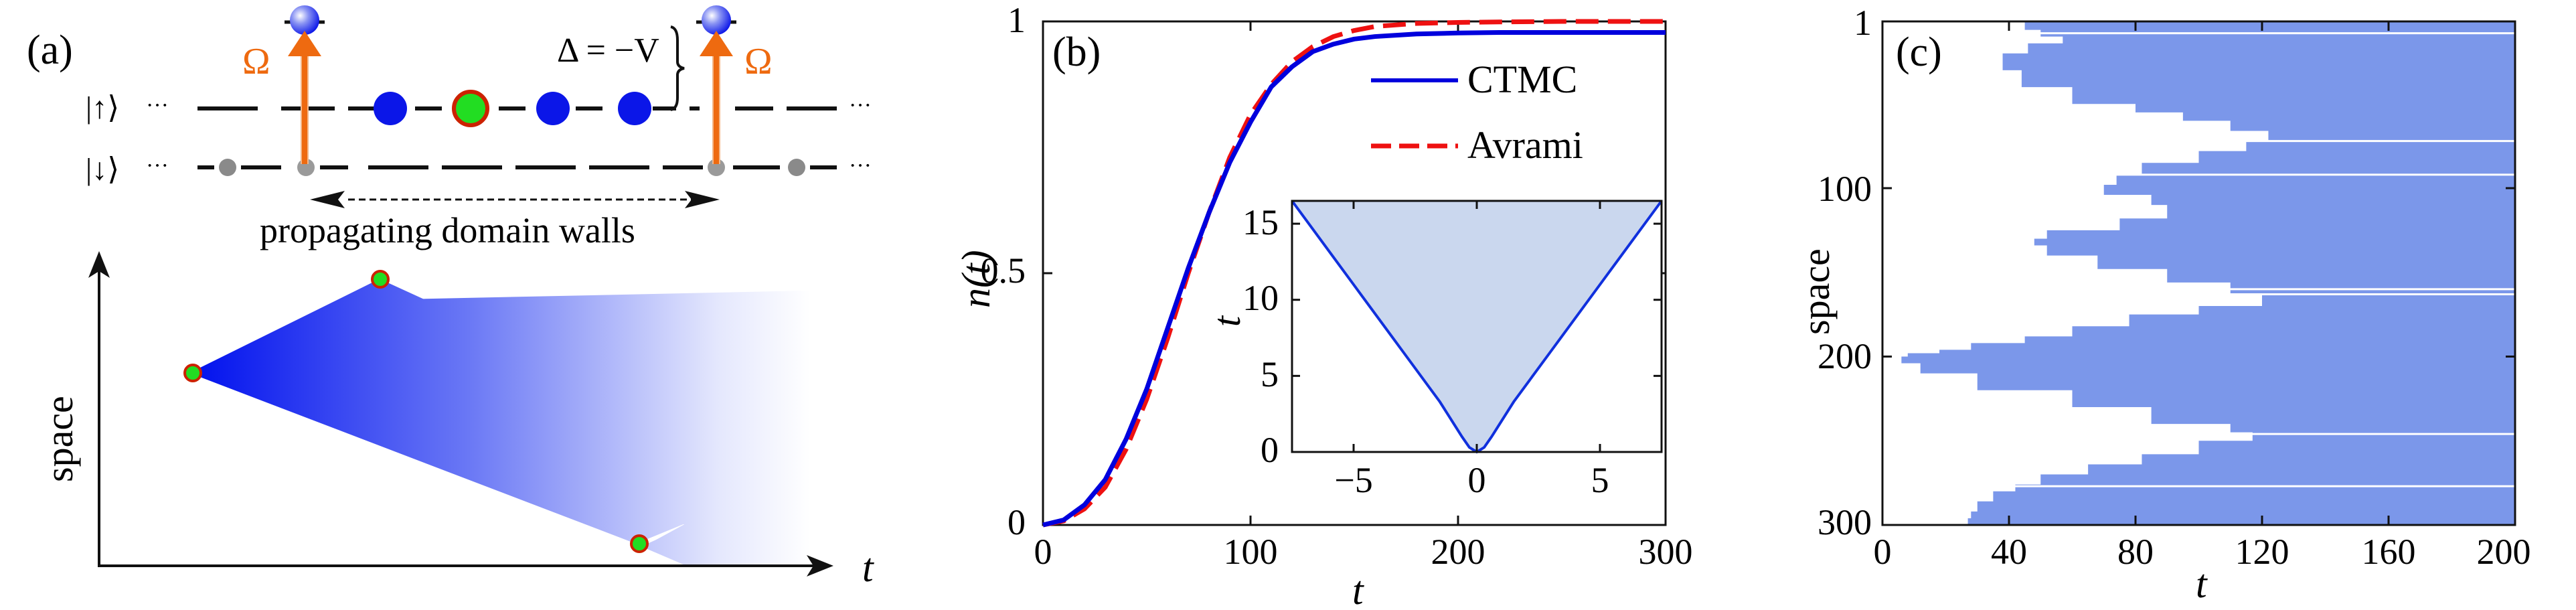  I want to click on detuning-label: Δ = −V, so click(608, 50).